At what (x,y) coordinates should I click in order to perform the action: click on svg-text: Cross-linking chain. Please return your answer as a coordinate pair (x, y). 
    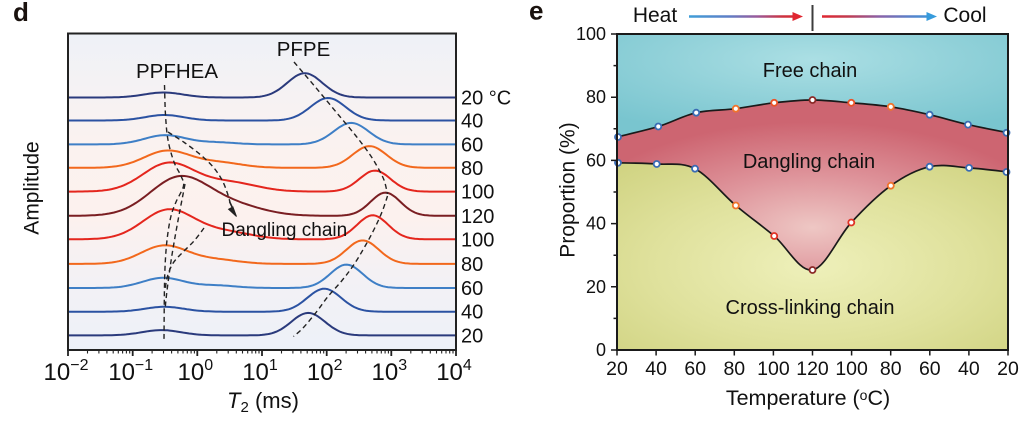
    Looking at the image, I should click on (810, 308).